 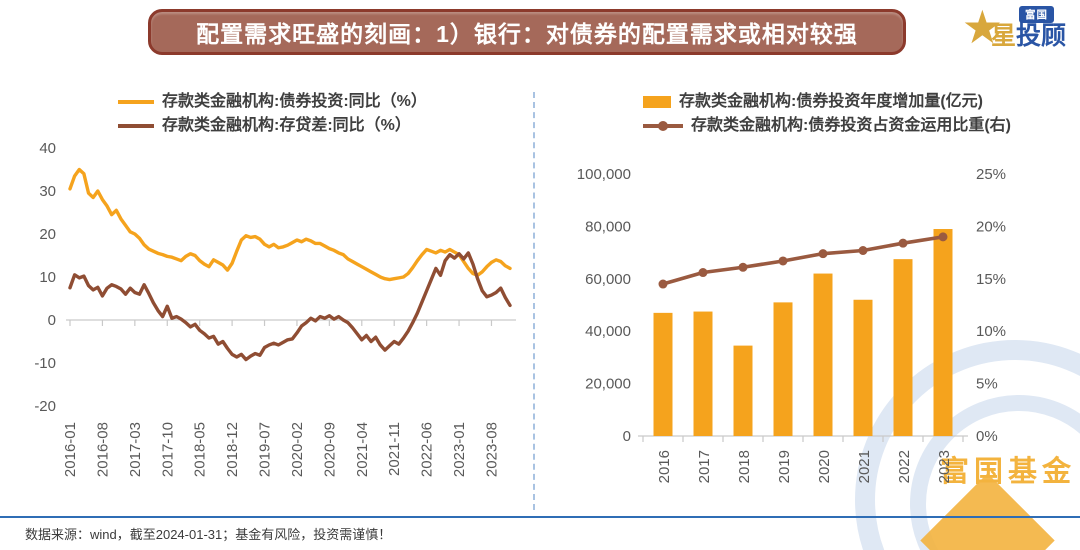 I want to click on bar-swatch-icon, so click(x=657, y=102).